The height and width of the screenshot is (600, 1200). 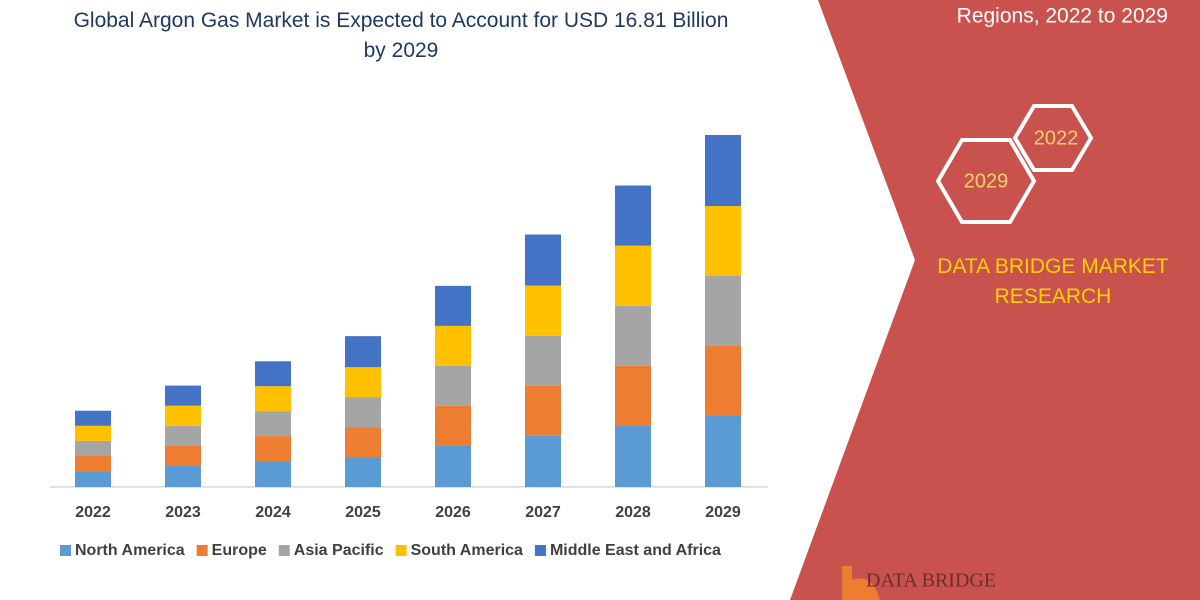 I want to click on x-tick-label: 2022, so click(x=93, y=512).